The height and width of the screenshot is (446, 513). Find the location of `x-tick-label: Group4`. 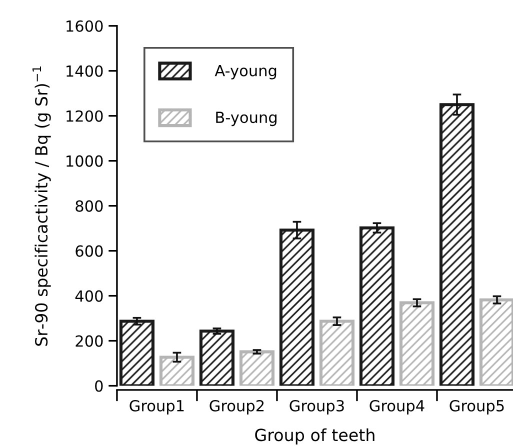

x-tick-label: Group4 is located at coordinates (397, 407).